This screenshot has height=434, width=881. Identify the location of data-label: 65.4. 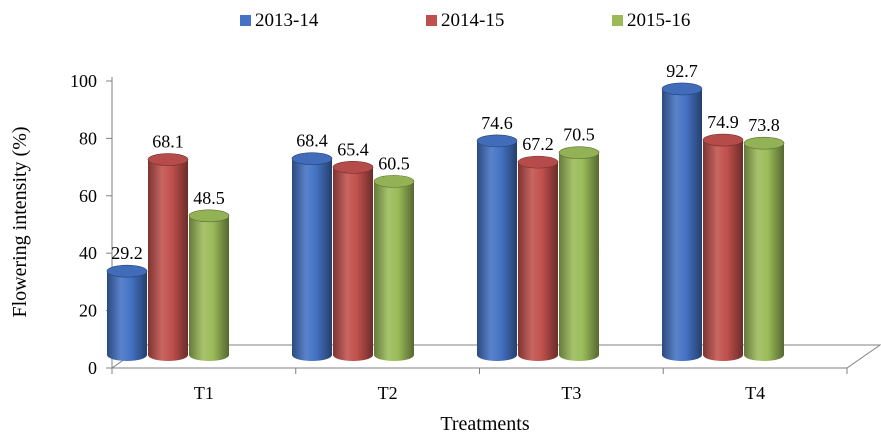
(353, 149).